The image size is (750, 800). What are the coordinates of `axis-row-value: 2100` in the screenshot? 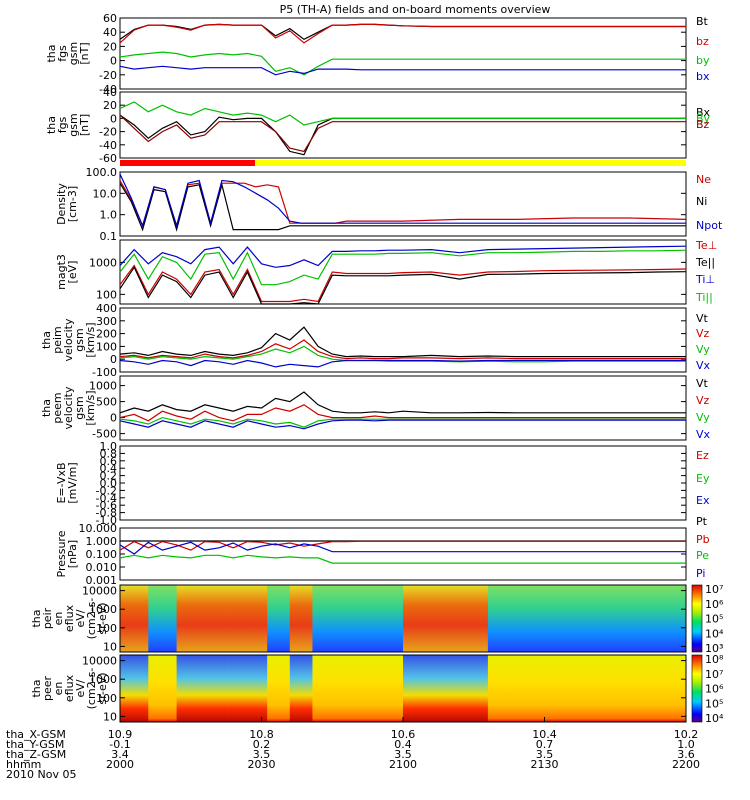 It's located at (403, 764).